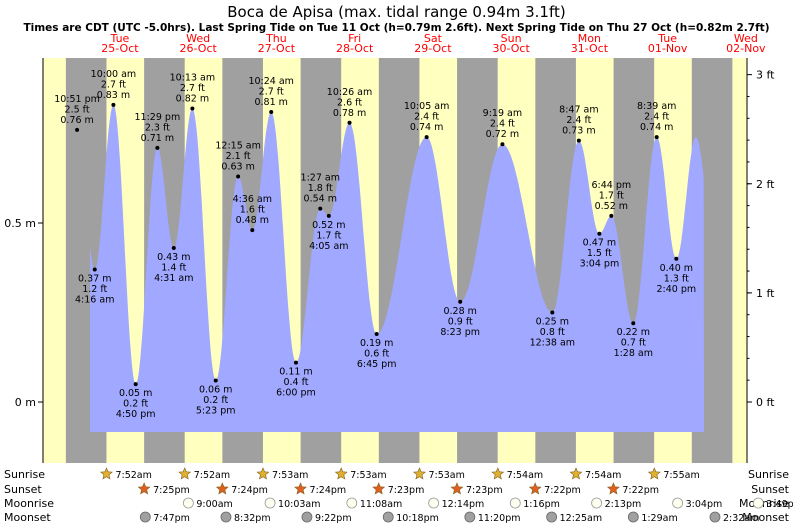 The image size is (793, 525). What do you see at coordinates (215, 400) in the screenshot?
I see `tide-ft: 0.2 ft` at bounding box center [215, 400].